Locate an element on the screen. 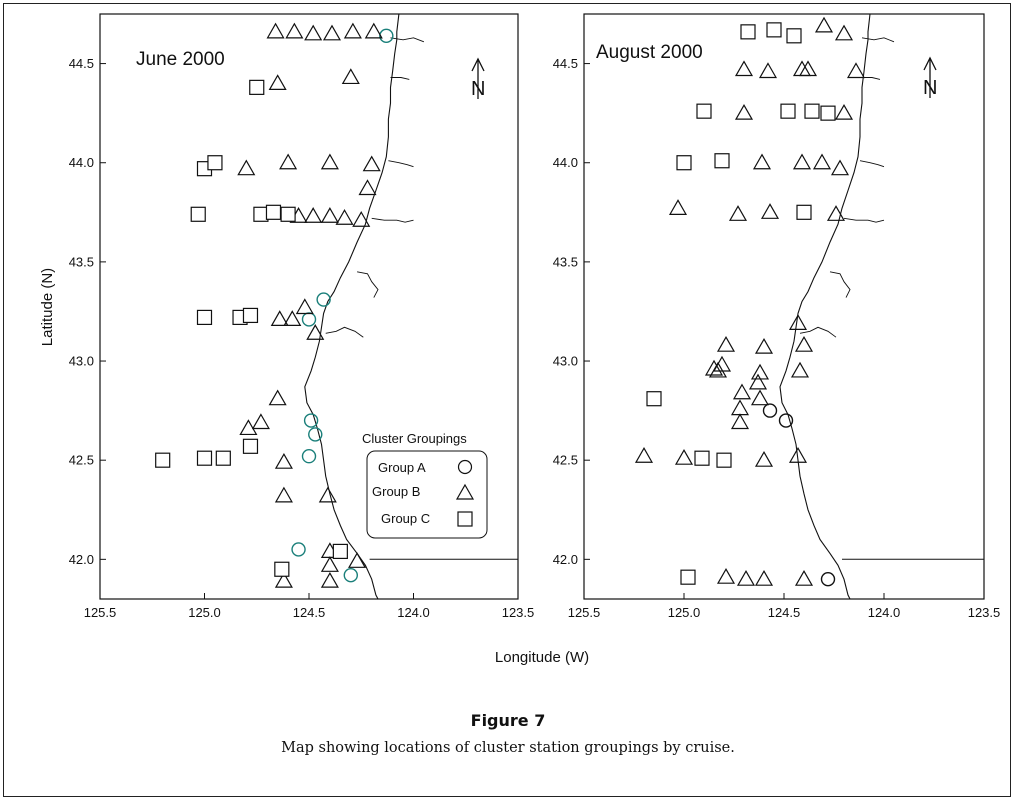  legend-marker-group-a is located at coordinates (465, 467).